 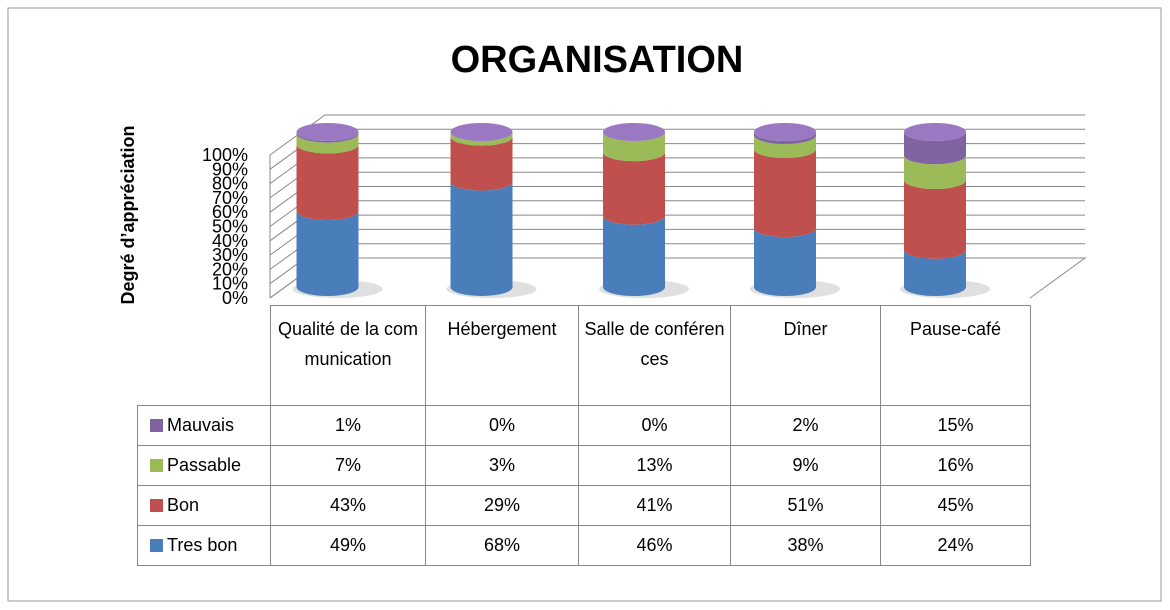 I want to click on category-label-text: Qualité de la communication, so click(x=348, y=344).